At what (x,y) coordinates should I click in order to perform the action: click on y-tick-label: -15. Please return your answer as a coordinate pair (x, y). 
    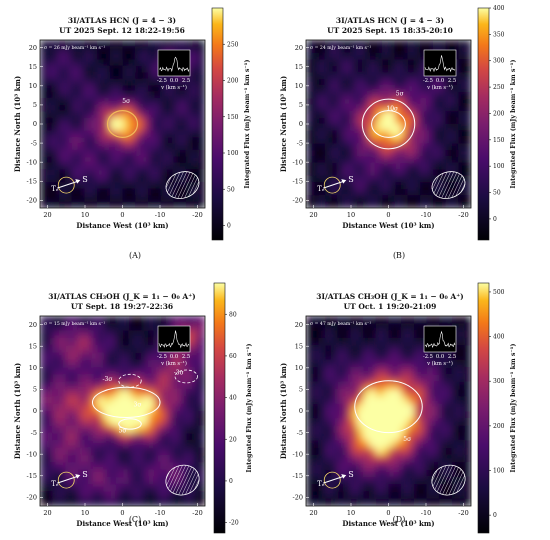
    Looking at the image, I should click on (298, 181).